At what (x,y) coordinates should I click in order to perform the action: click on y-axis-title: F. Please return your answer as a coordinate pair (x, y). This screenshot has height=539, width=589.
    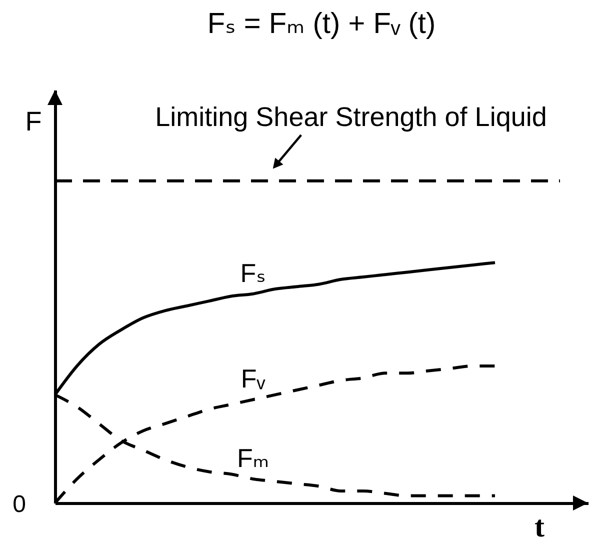
    Looking at the image, I should click on (33, 121).